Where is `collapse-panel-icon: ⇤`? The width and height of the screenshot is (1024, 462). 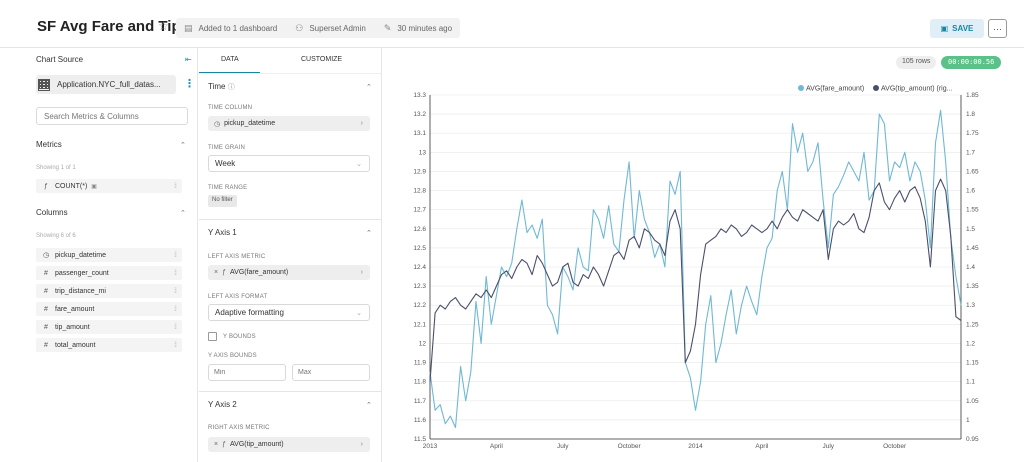
collapse-panel-icon: ⇤ is located at coordinates (188, 59).